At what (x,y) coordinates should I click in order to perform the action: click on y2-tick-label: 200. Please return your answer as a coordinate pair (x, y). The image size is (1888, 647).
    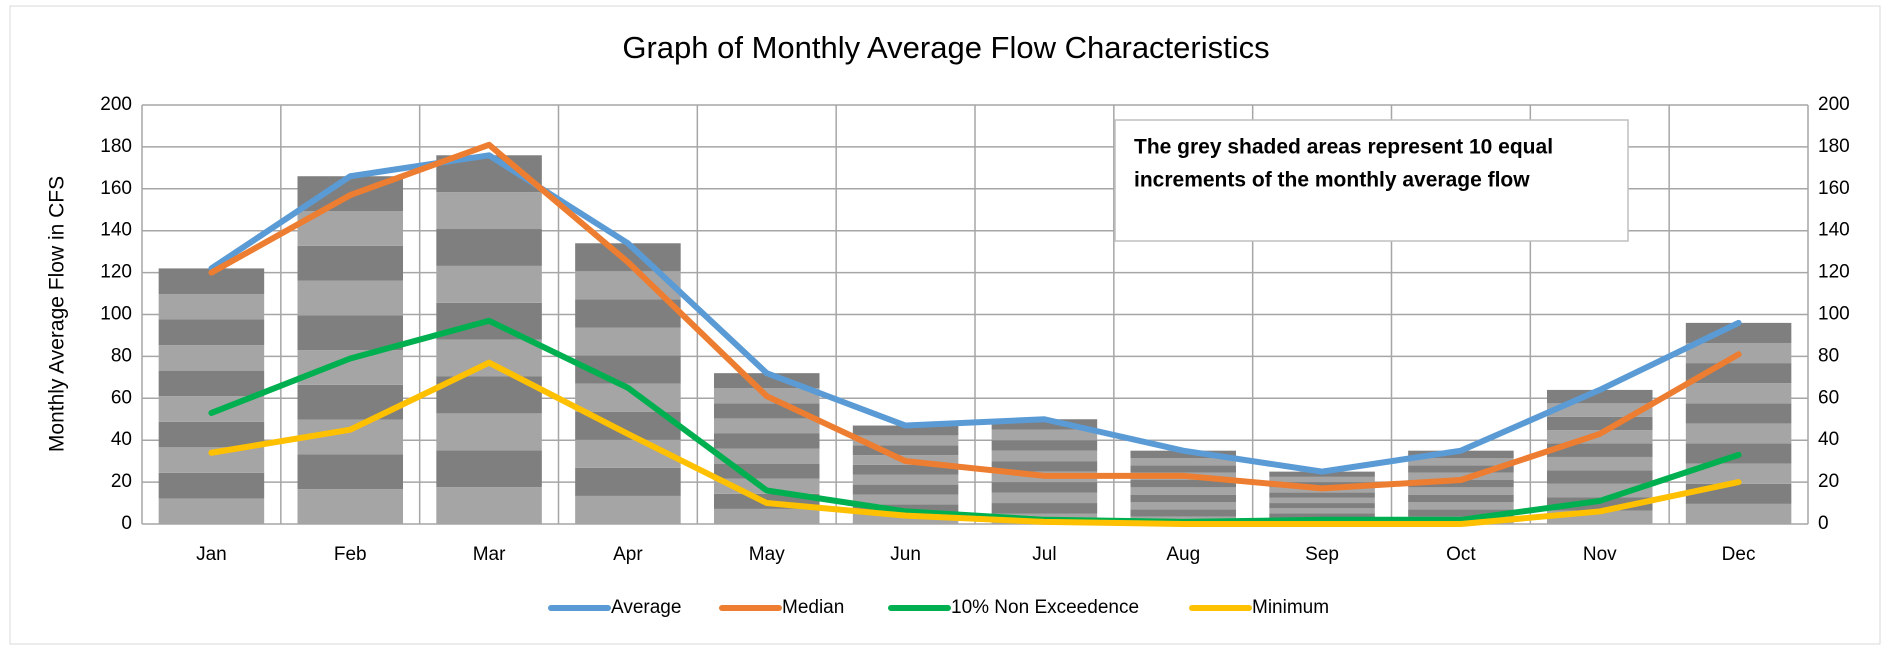
    Looking at the image, I should click on (1834, 104).